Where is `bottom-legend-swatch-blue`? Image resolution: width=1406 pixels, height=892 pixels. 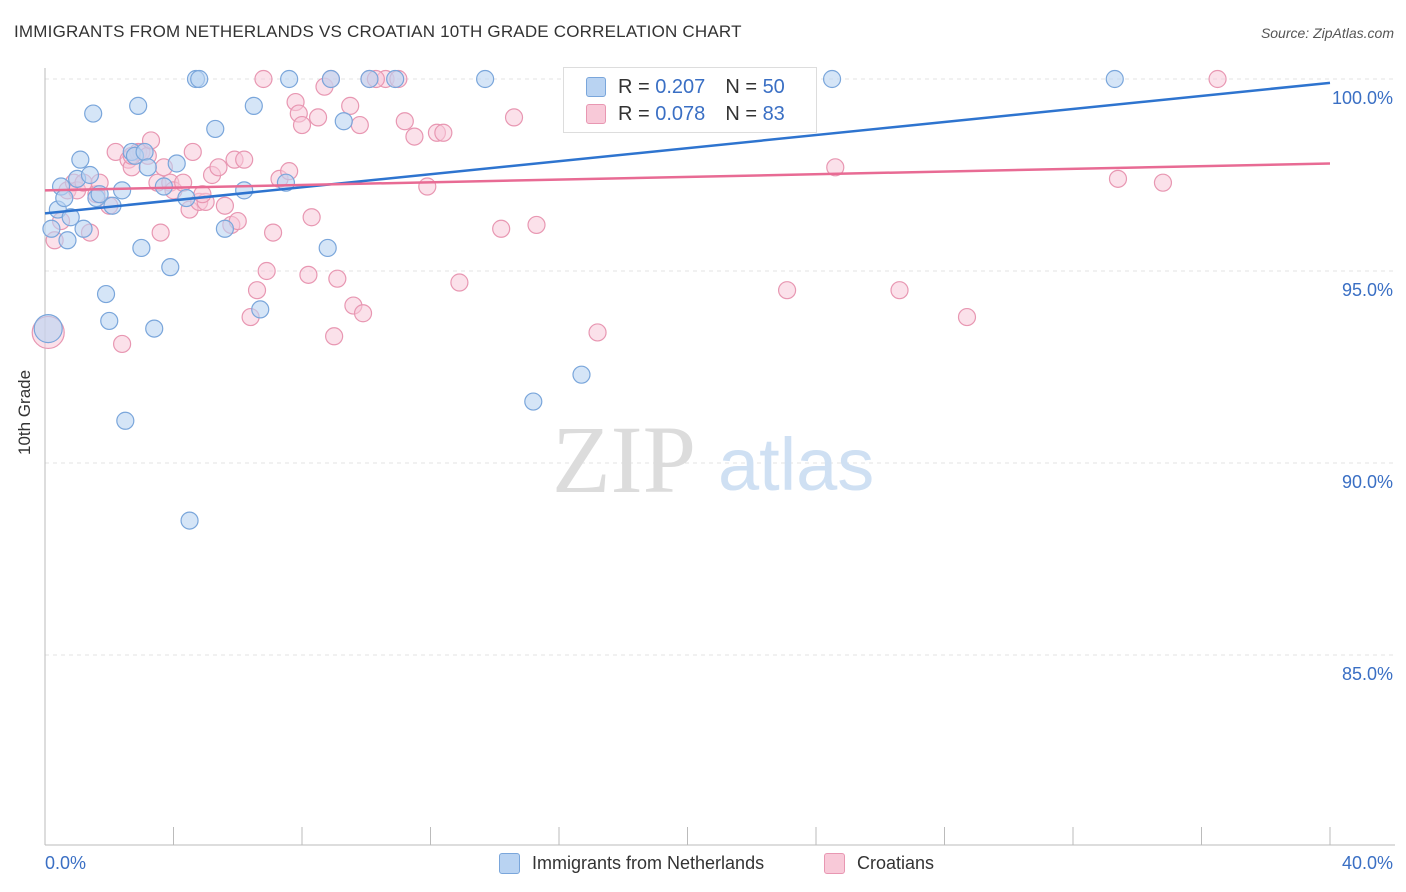 bottom-legend-swatch-blue is located at coordinates (509, 863).